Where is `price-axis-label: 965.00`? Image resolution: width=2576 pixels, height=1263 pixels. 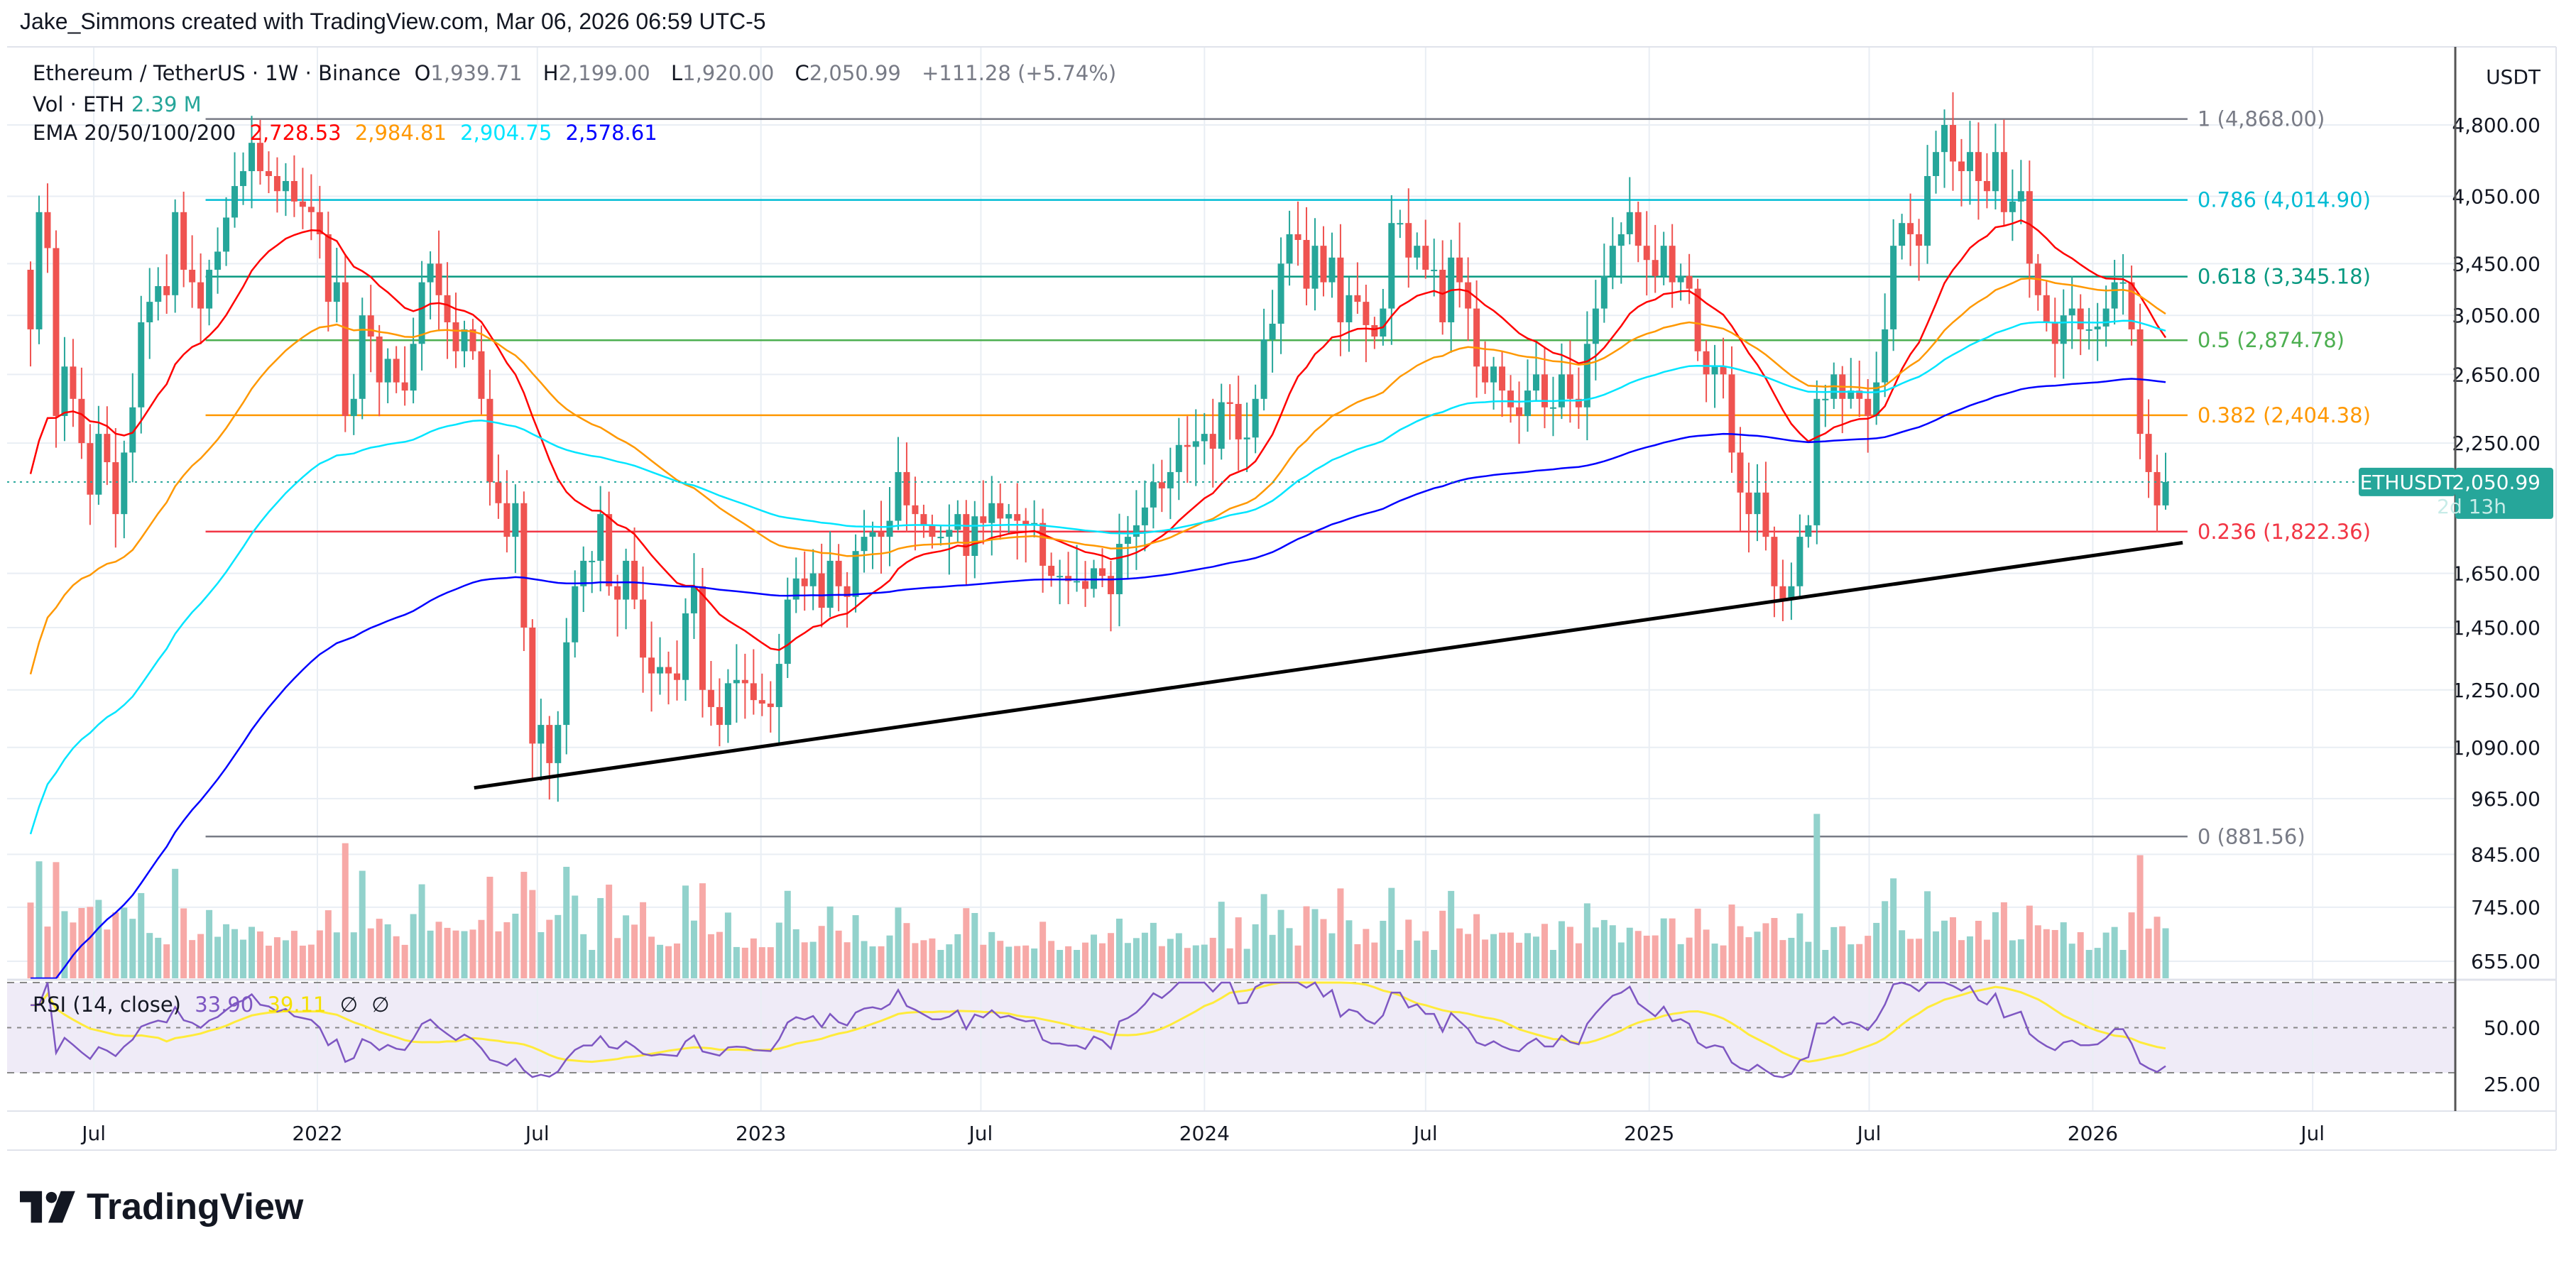
price-axis-label: 965.00 is located at coordinates (2505, 799).